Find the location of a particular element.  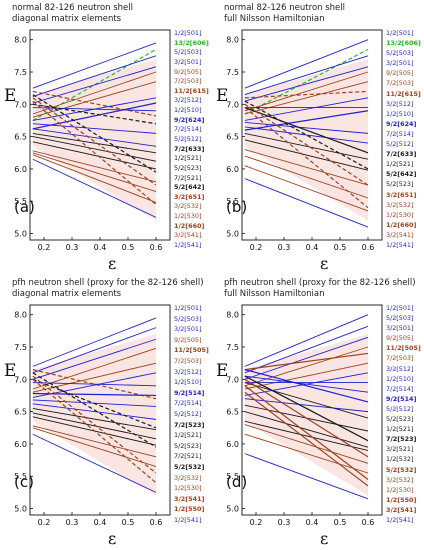

level-label: 5/2[642] is located at coordinates (401, 174).